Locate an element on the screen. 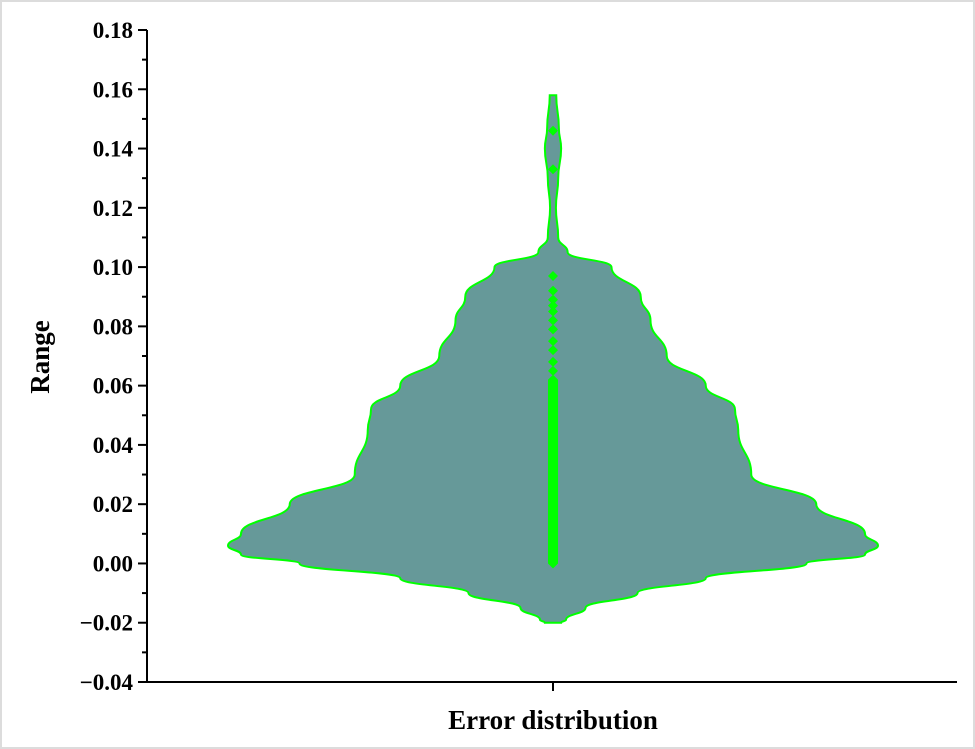  y-tick-label: 0.10 is located at coordinates (113, 267).